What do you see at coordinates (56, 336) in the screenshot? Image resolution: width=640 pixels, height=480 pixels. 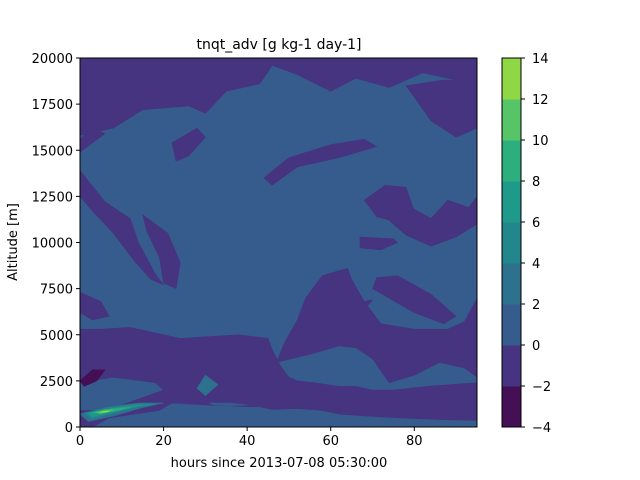 I see `y-tick-label: 5000` at bounding box center [56, 336].